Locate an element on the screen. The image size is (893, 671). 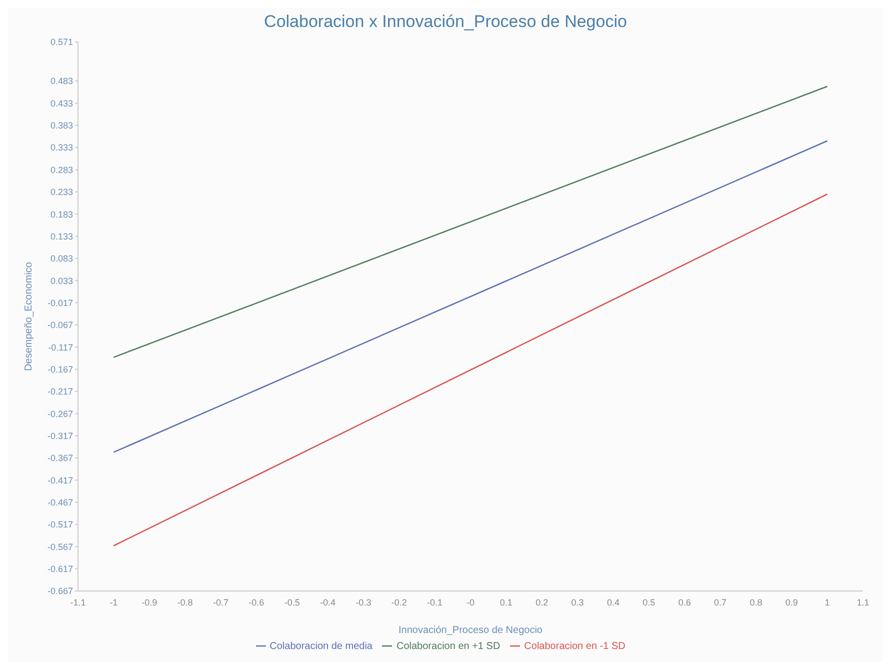
x-tick-label: -0.6 is located at coordinates (256, 602).